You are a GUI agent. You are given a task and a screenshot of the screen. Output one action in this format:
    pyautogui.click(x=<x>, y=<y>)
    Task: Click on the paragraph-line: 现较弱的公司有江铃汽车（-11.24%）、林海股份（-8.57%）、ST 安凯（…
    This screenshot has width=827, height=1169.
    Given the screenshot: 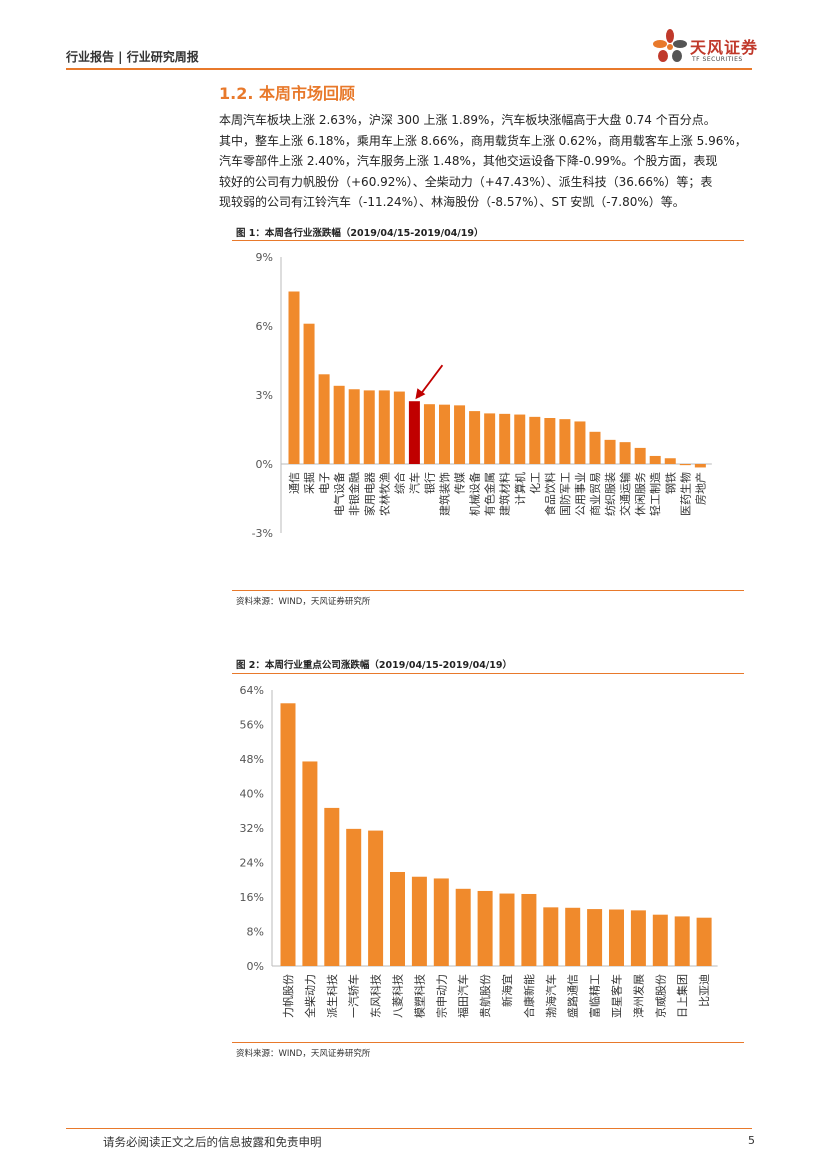 What is the action you would take?
    pyautogui.click(x=452, y=202)
    